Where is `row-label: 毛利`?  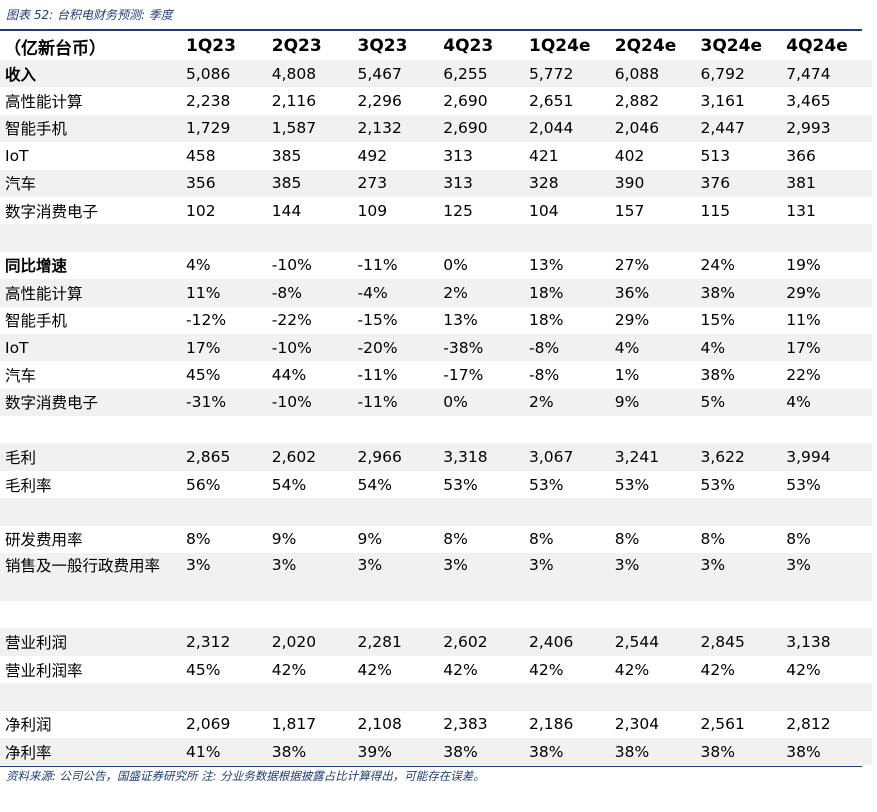 row-label: 毛利 is located at coordinates (93, 457).